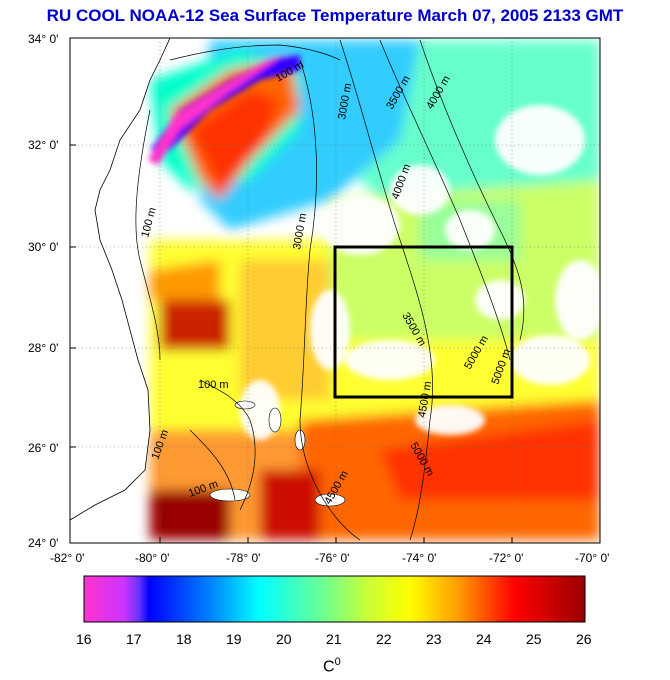 The image size is (670, 680). Describe the element at coordinates (534, 639) in the screenshot. I see `colorbar-tick-25: 25` at that location.